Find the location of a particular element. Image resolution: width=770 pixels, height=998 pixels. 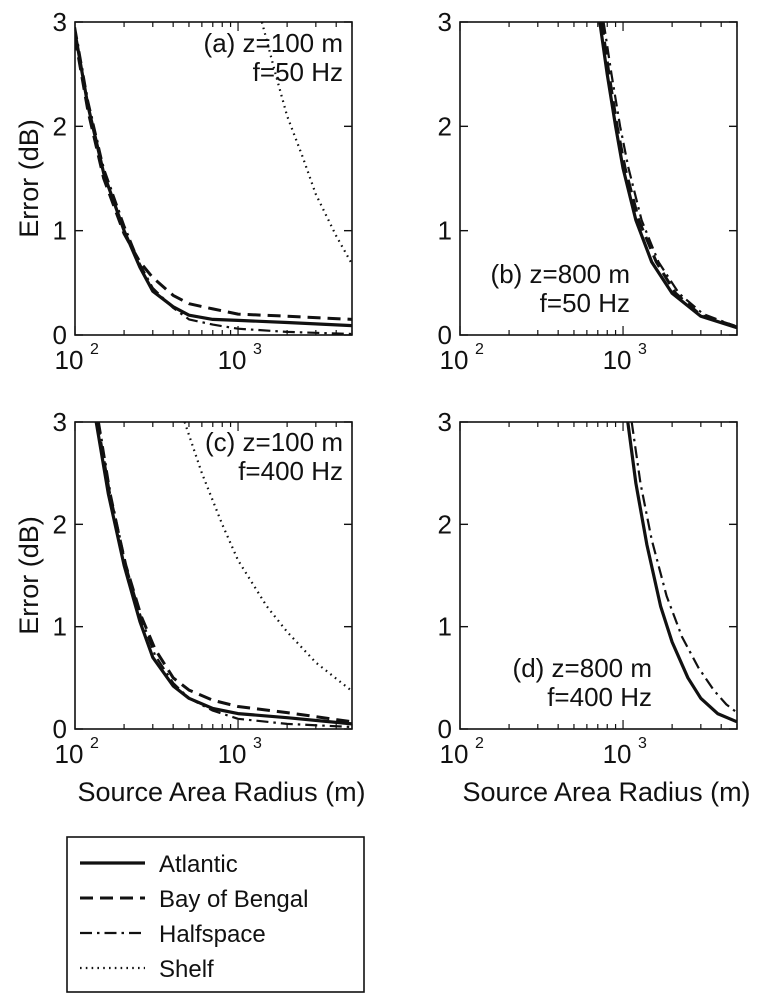

panel-annotation: (b) z=800 m is located at coordinates (560, 274).